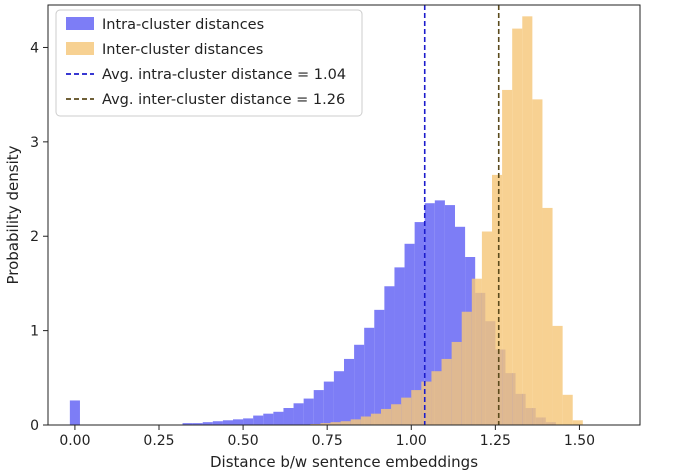 This screenshot has width=685, height=474. What do you see at coordinates (183, 25) in the screenshot?
I see `legend-label-1: Intra-cluster distances` at bounding box center [183, 25].